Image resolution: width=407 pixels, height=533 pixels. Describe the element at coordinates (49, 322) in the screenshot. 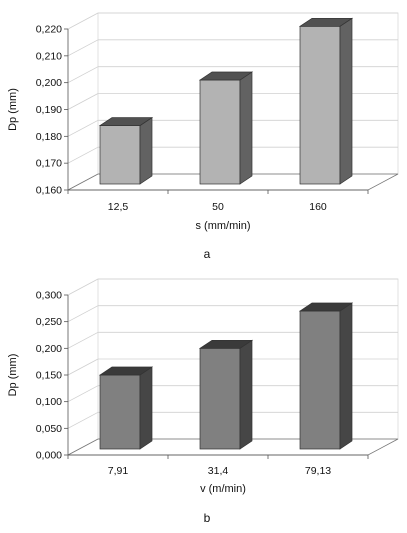

I see `y-tick-label: 0,250` at that location.